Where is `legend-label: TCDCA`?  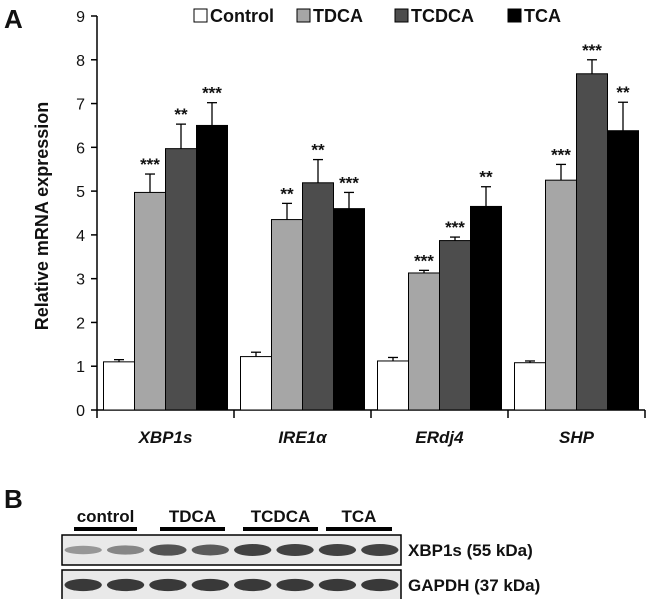 legend-label: TCDCA is located at coordinates (442, 16).